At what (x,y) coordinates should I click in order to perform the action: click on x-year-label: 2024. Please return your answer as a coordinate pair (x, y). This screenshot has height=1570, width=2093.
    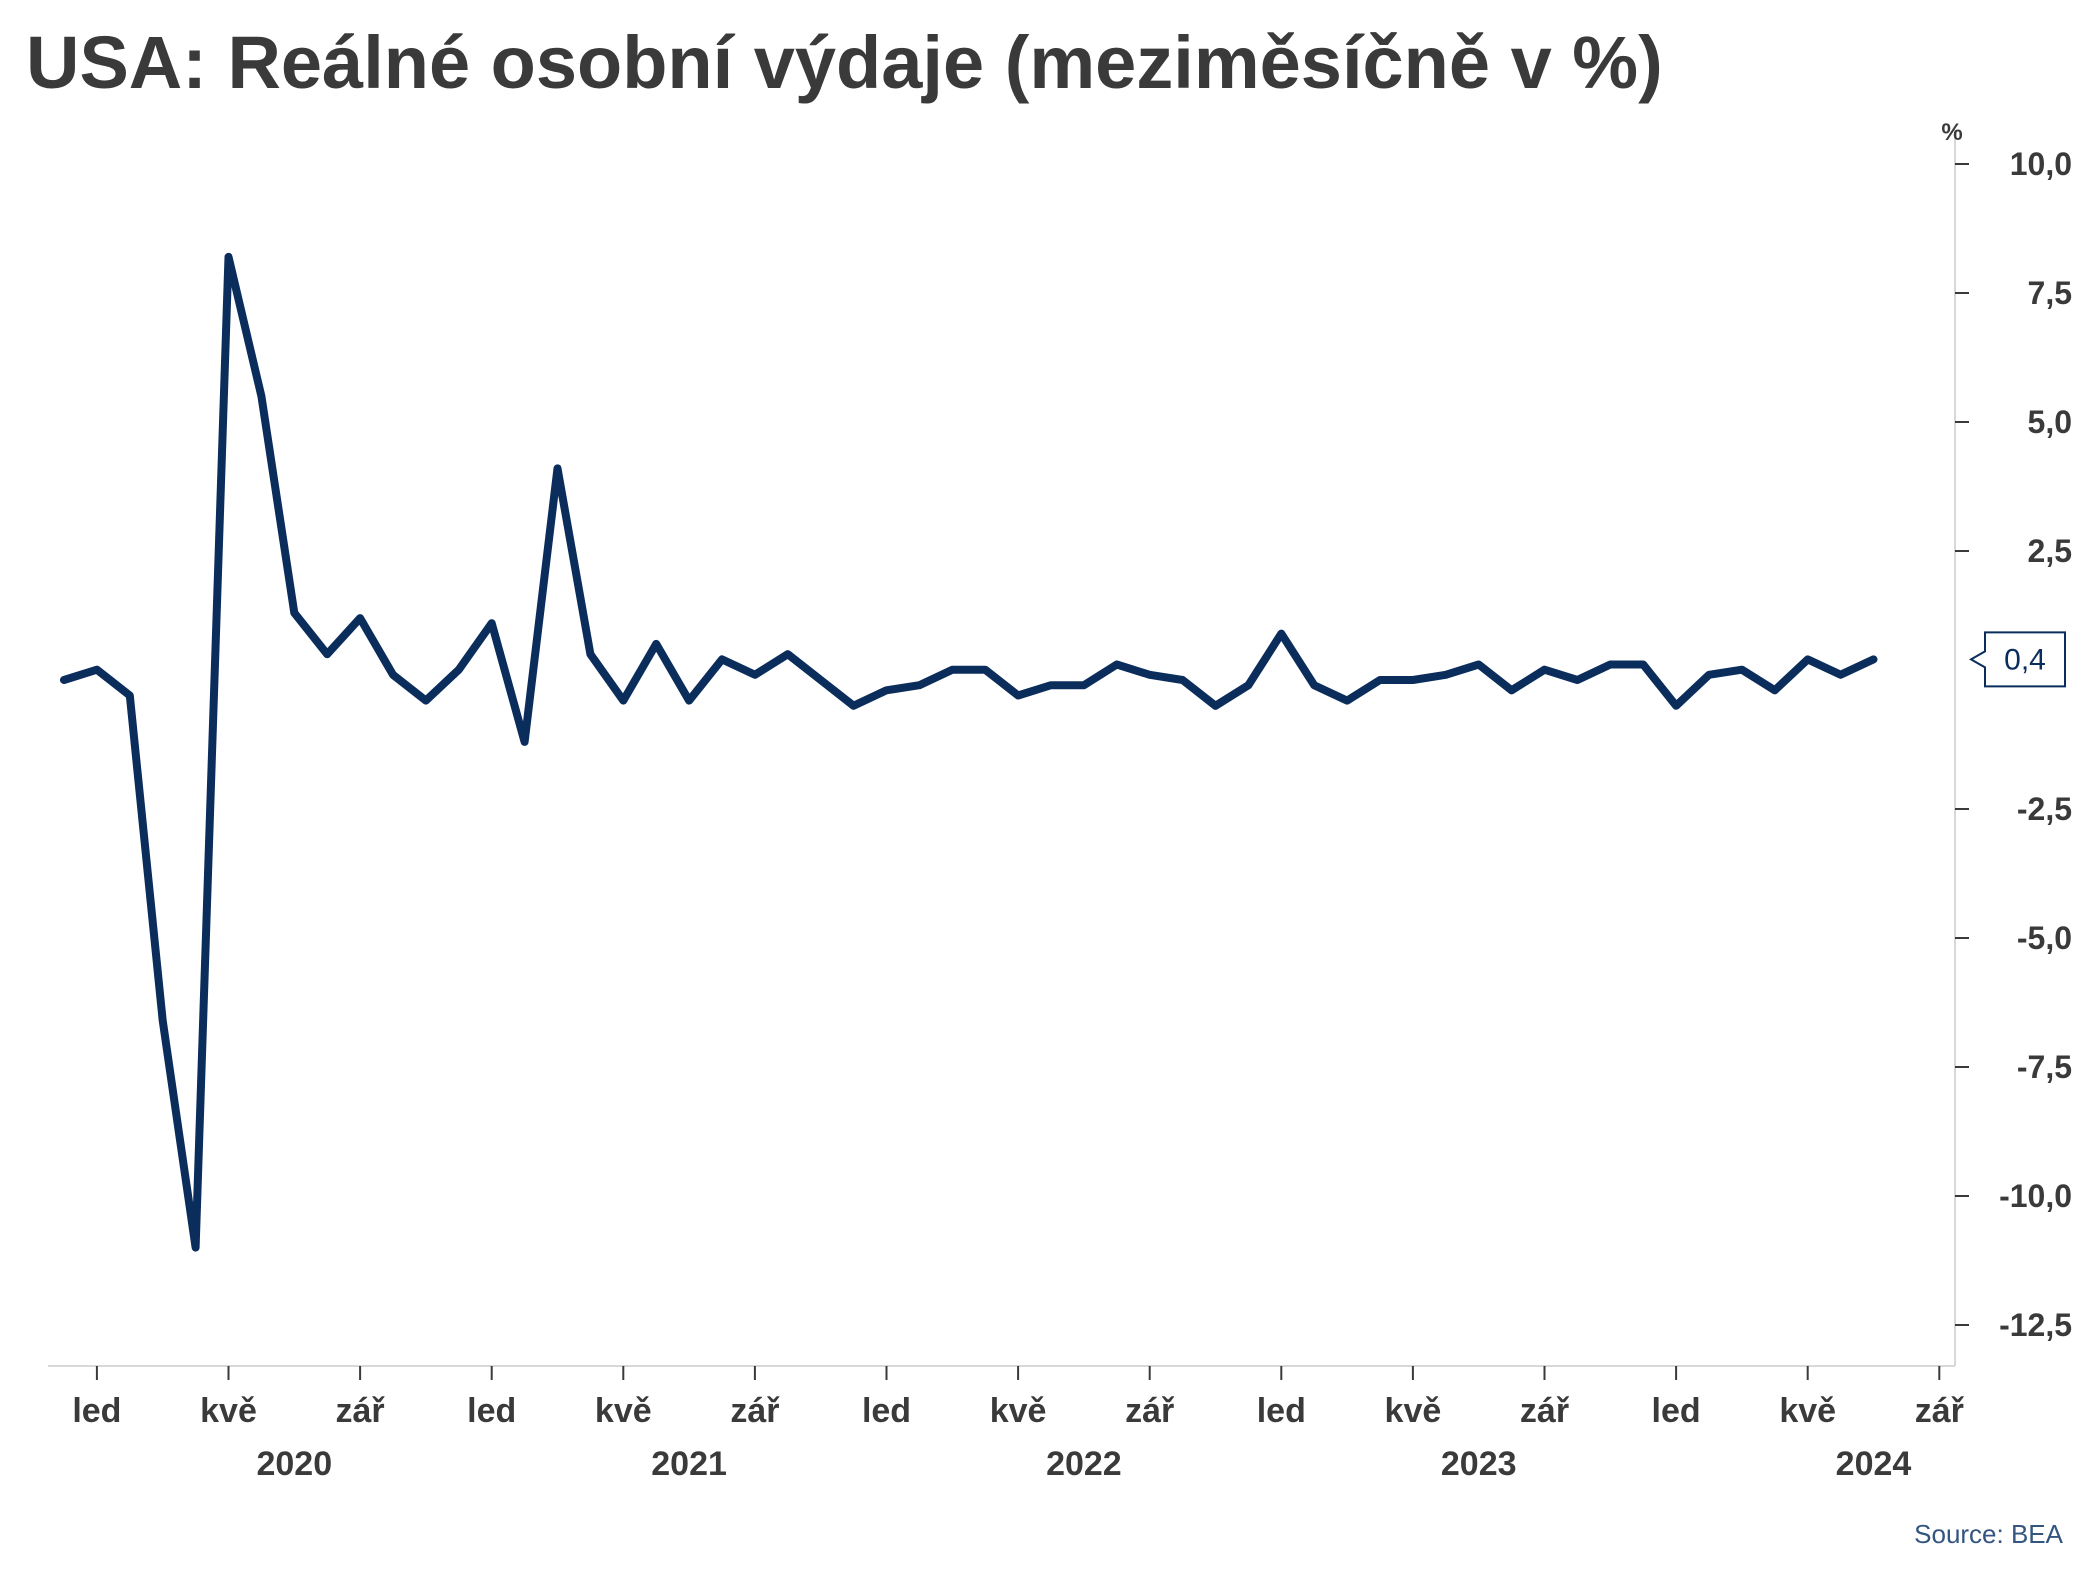
    Looking at the image, I should click on (1874, 1464).